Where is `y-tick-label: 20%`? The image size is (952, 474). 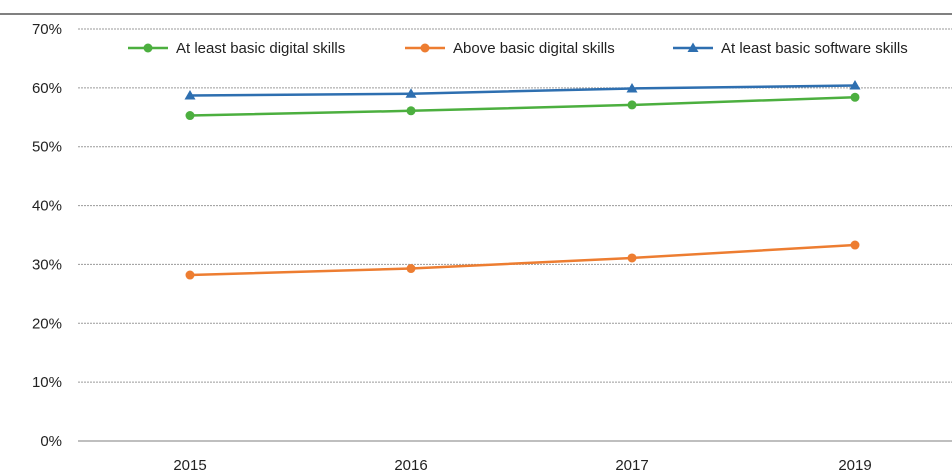 y-tick-label: 20% is located at coordinates (47, 323).